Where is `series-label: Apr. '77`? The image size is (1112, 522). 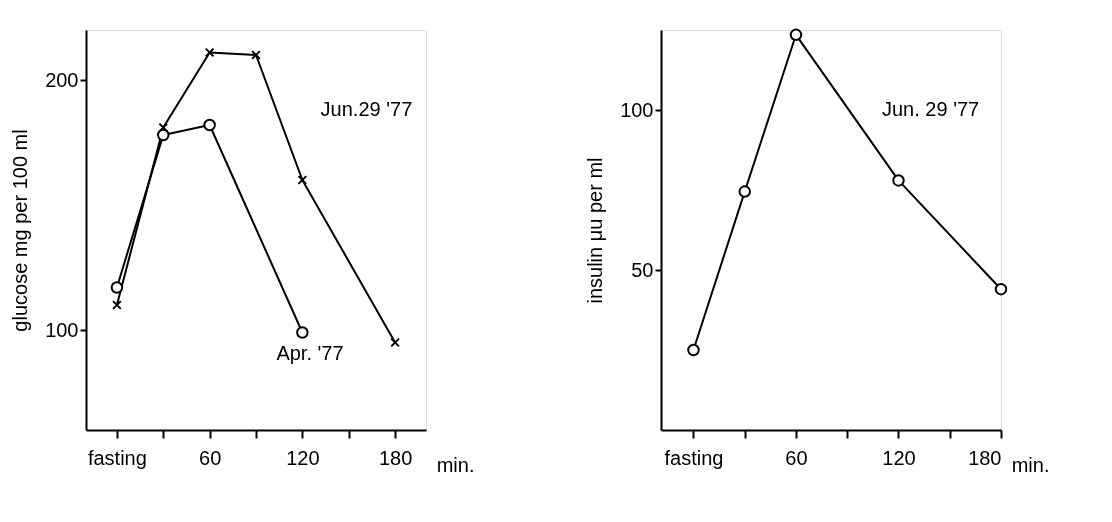
series-label: Apr. '77 is located at coordinates (310, 353).